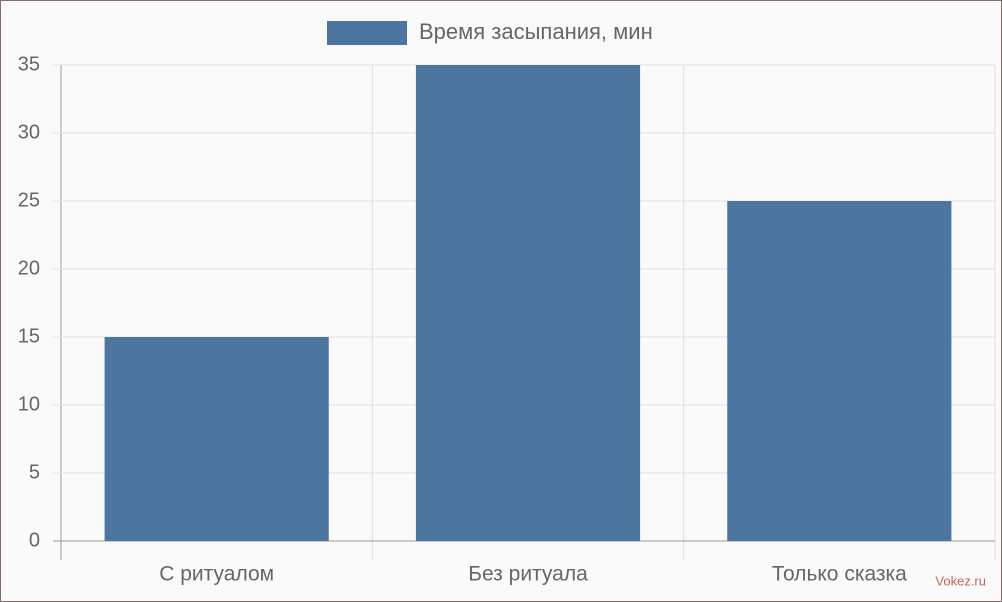 The height and width of the screenshot is (602, 1002). I want to click on legend-swatch, so click(367, 33).